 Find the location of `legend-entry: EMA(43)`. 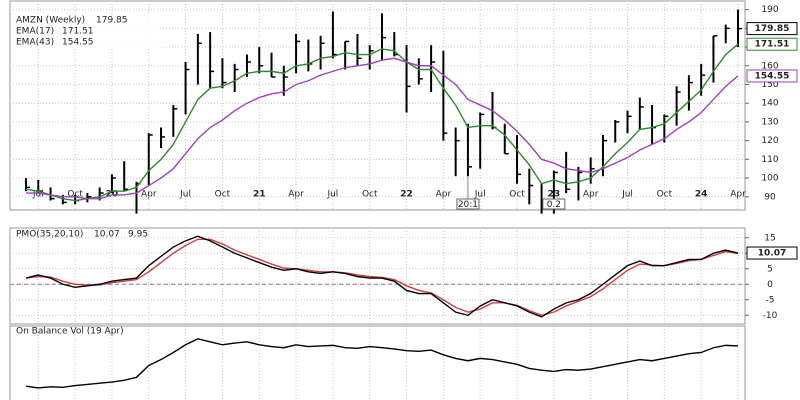

legend-entry: EMA(43) is located at coordinates (35, 43).